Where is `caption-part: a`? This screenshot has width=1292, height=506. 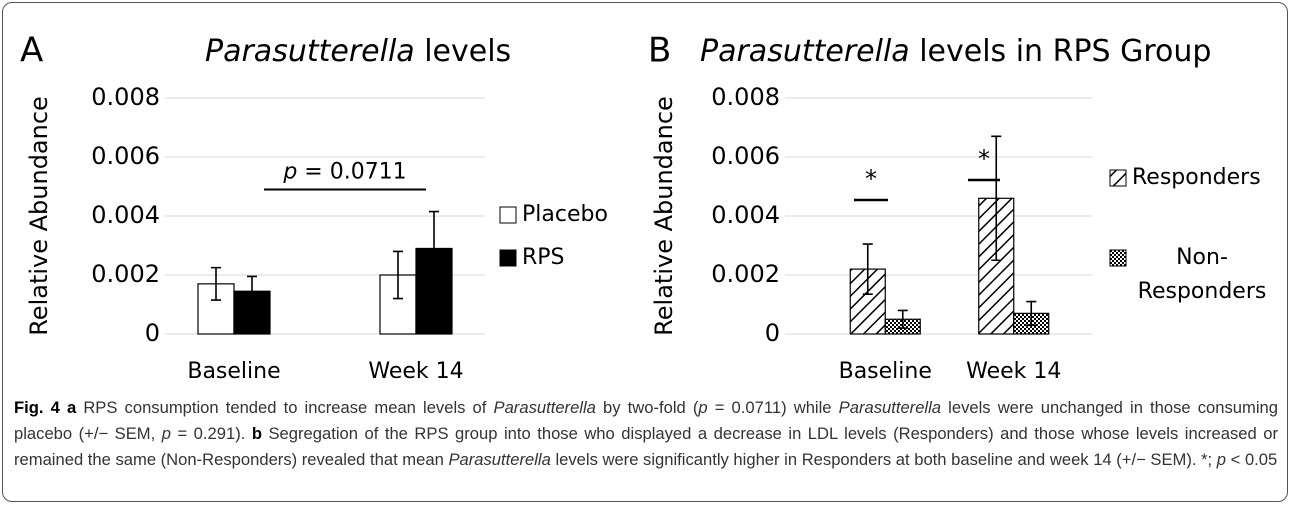
caption-part: a is located at coordinates (71, 407).